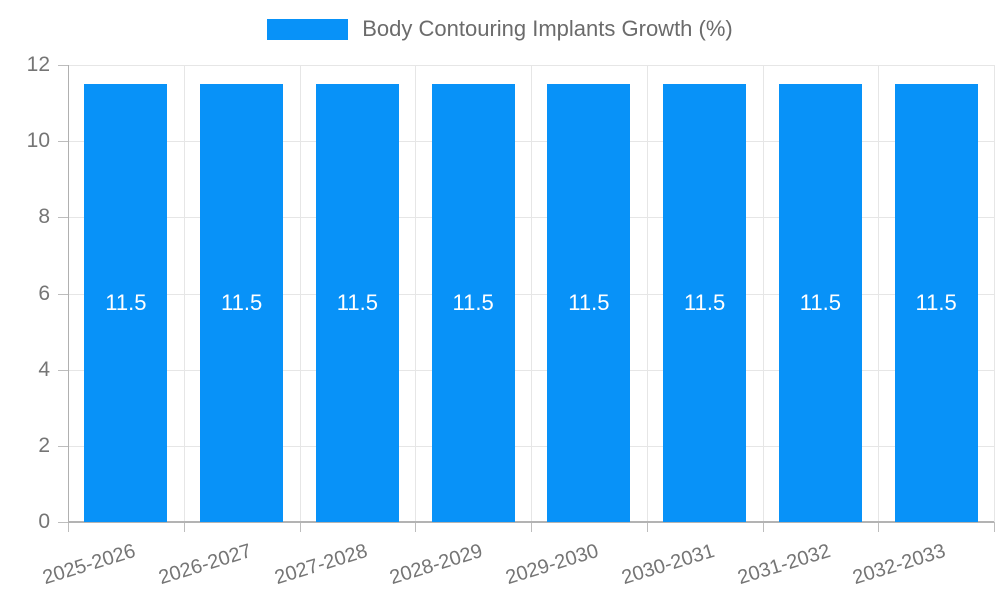 The image size is (1000, 600). I want to click on y-axis-label: 6, so click(44, 293).